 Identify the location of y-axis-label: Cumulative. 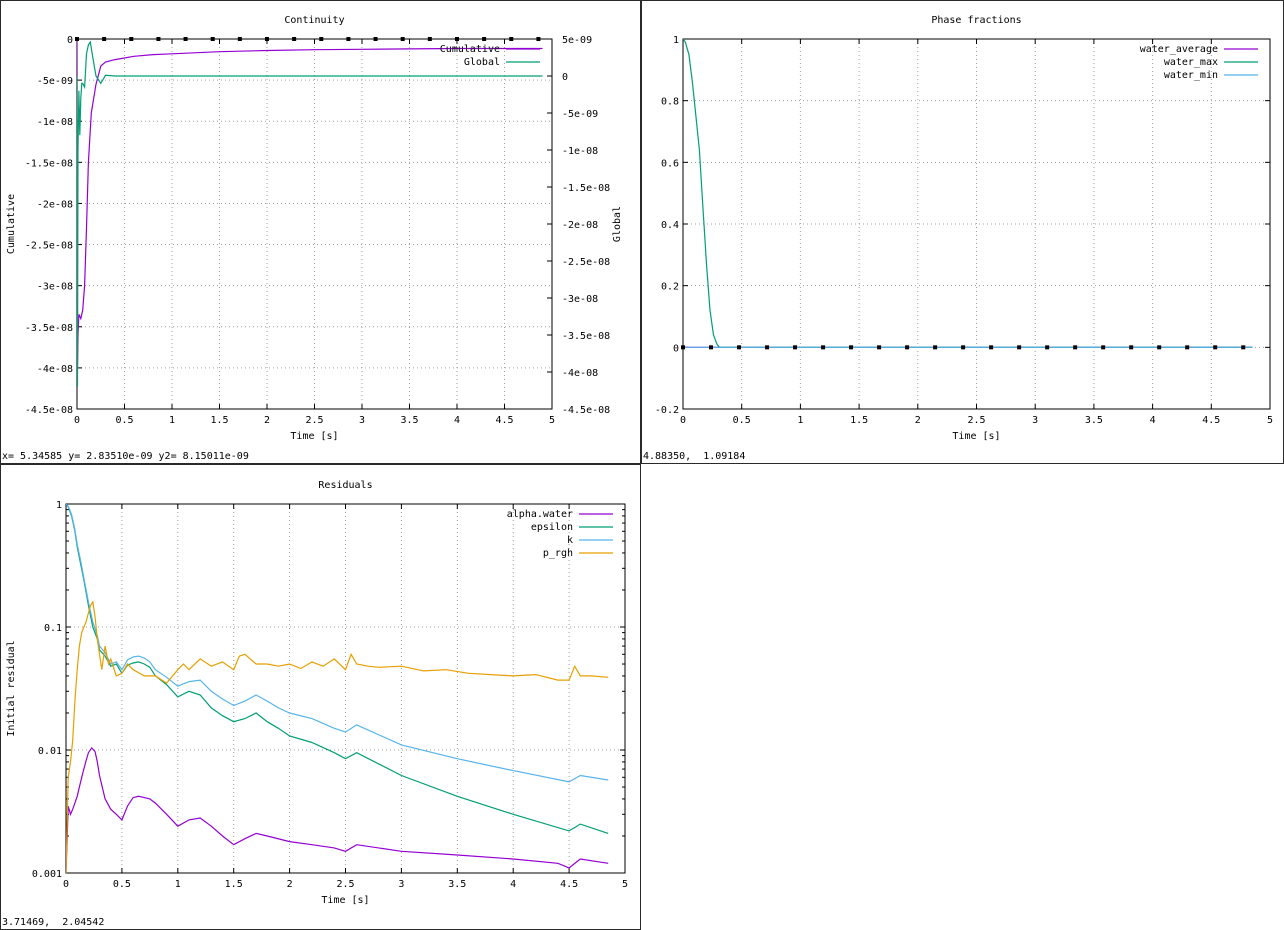
(11, 224).